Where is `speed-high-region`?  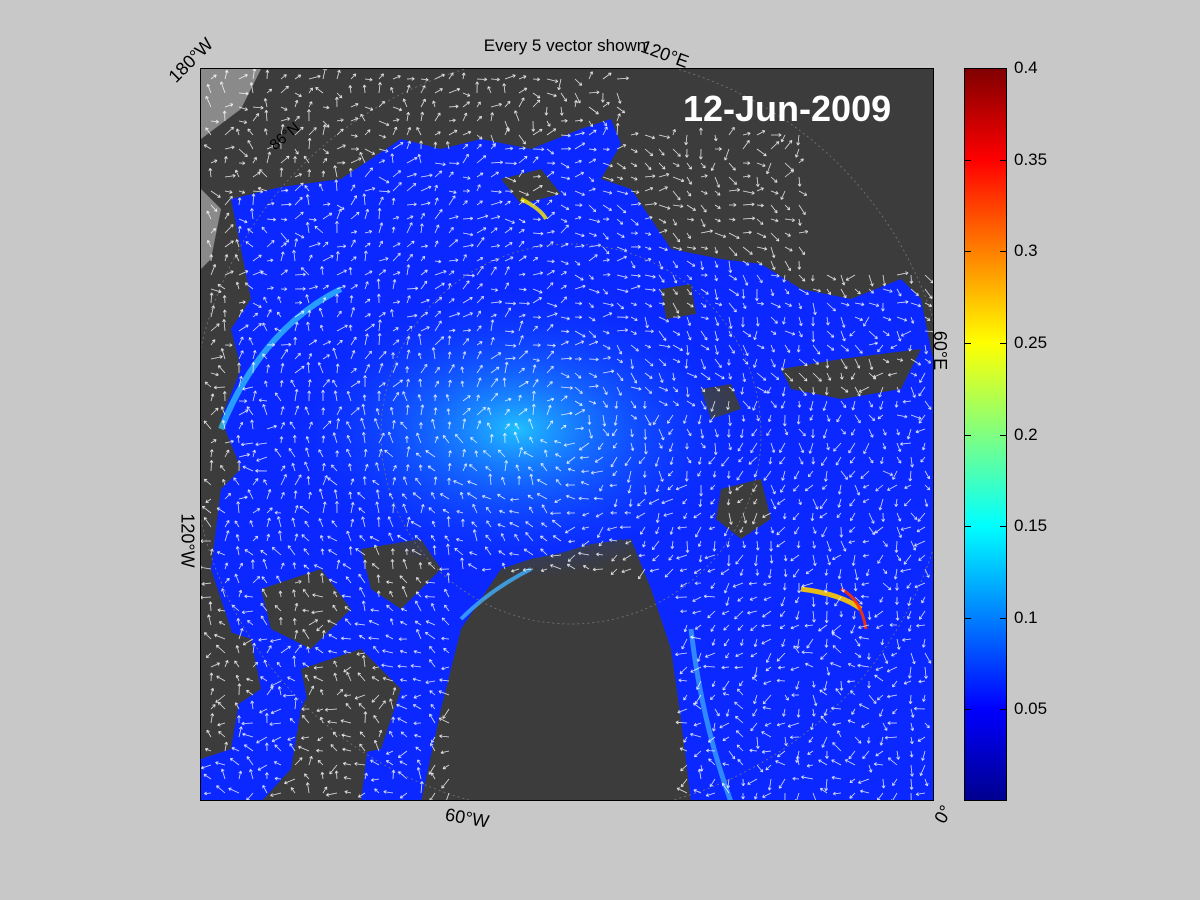 speed-high-region is located at coordinates (541, 429).